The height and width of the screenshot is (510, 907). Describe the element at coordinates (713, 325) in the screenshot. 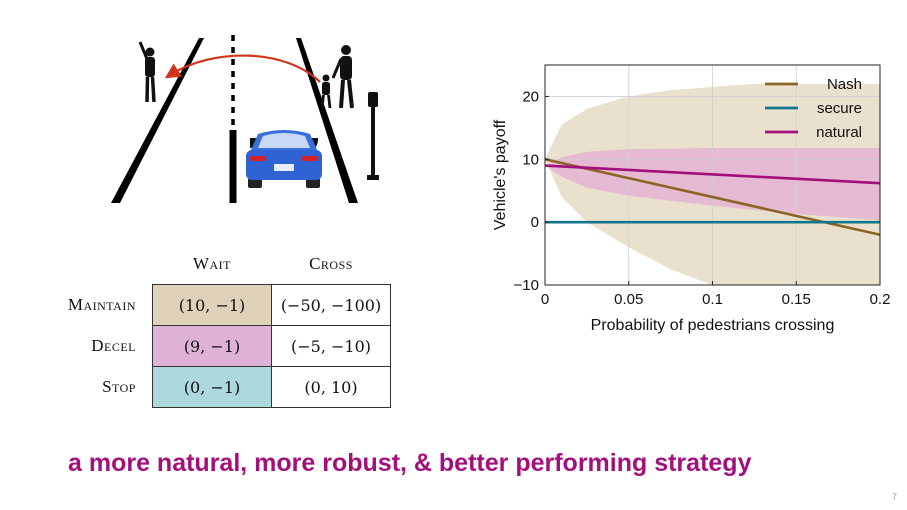

I see `x-axis-label: Probability of pedestrians crossing` at that location.